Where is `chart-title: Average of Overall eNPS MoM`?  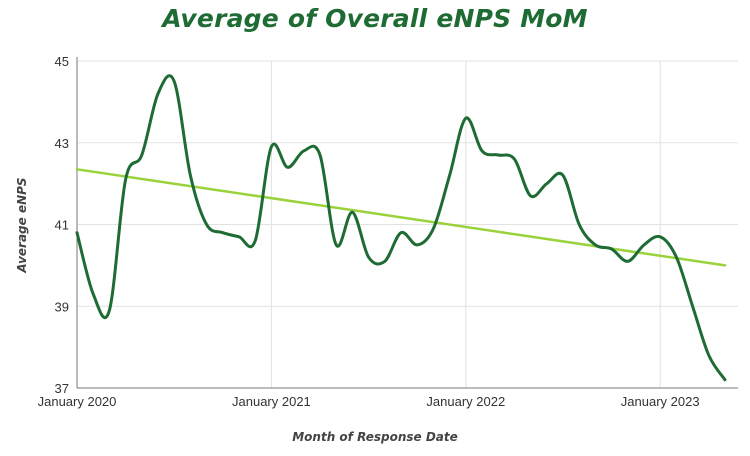 chart-title: Average of Overall eNPS MoM is located at coordinates (375, 18).